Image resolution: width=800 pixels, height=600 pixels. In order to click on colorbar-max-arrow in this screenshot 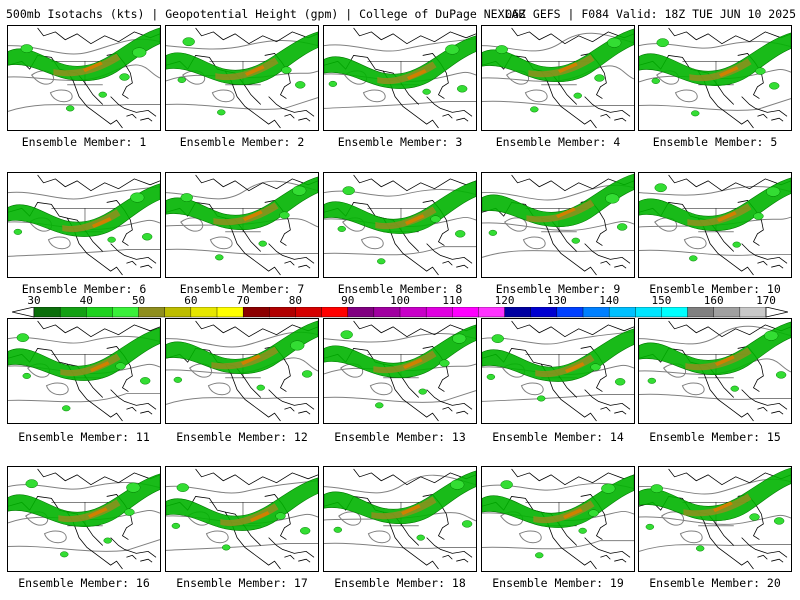, I will do `click(776, 312)`.